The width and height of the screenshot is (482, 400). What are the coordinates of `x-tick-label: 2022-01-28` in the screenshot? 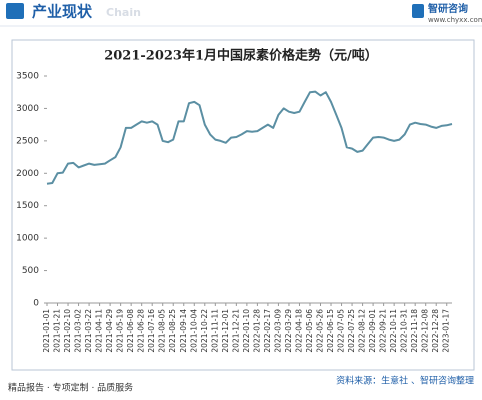 It's located at (256, 331).